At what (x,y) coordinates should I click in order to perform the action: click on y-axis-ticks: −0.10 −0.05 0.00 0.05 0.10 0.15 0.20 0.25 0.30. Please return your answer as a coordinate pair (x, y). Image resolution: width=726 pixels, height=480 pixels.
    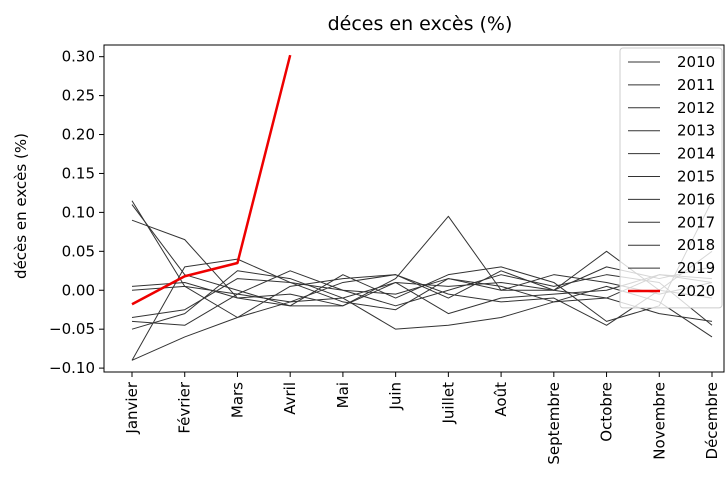
    Looking at the image, I should click on (76, 212).